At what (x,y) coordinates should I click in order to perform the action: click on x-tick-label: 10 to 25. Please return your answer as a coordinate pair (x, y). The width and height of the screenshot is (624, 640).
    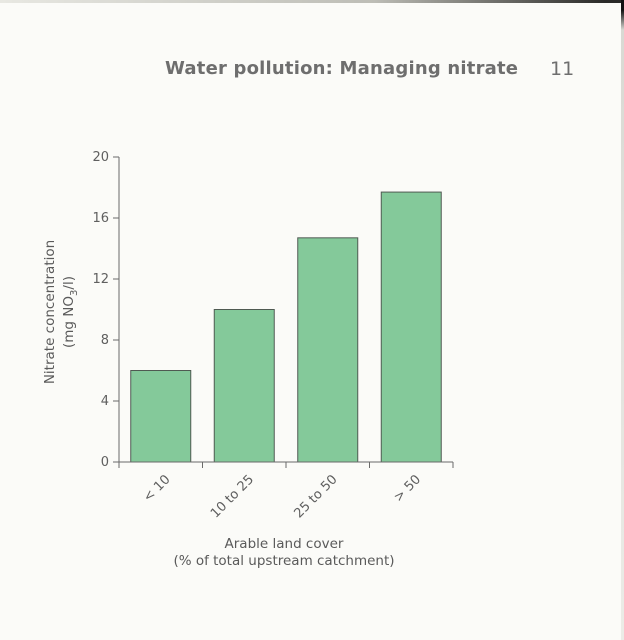
    Looking at the image, I should click on (232, 496).